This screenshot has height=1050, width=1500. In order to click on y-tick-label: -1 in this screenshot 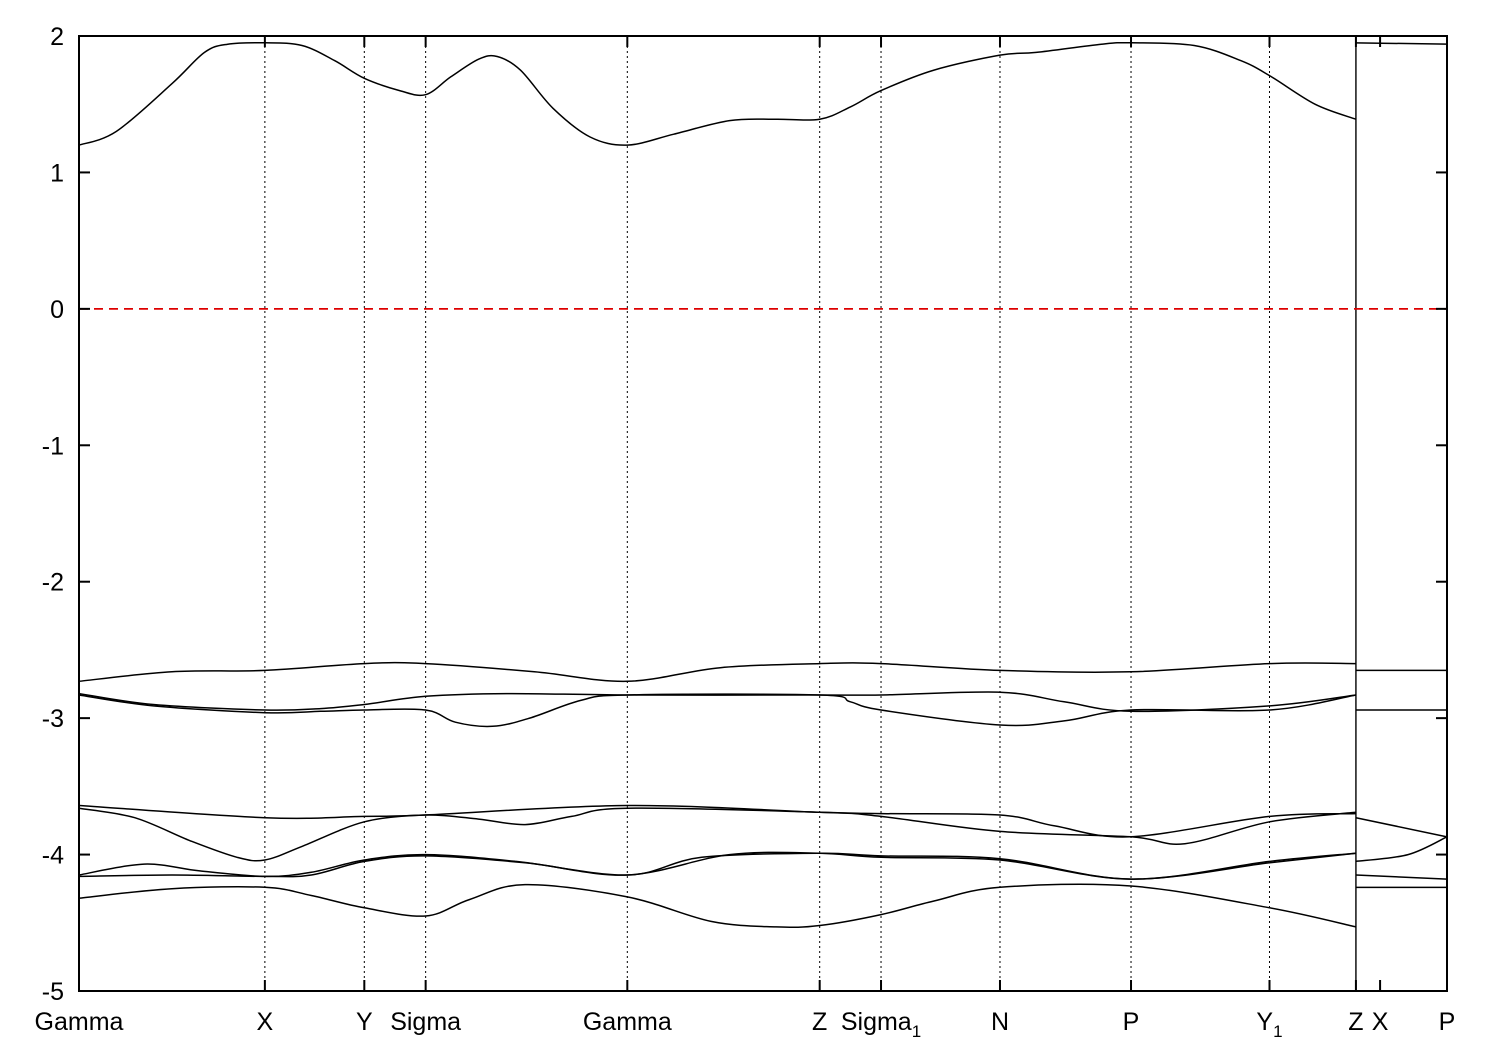, I will do `click(53, 446)`.